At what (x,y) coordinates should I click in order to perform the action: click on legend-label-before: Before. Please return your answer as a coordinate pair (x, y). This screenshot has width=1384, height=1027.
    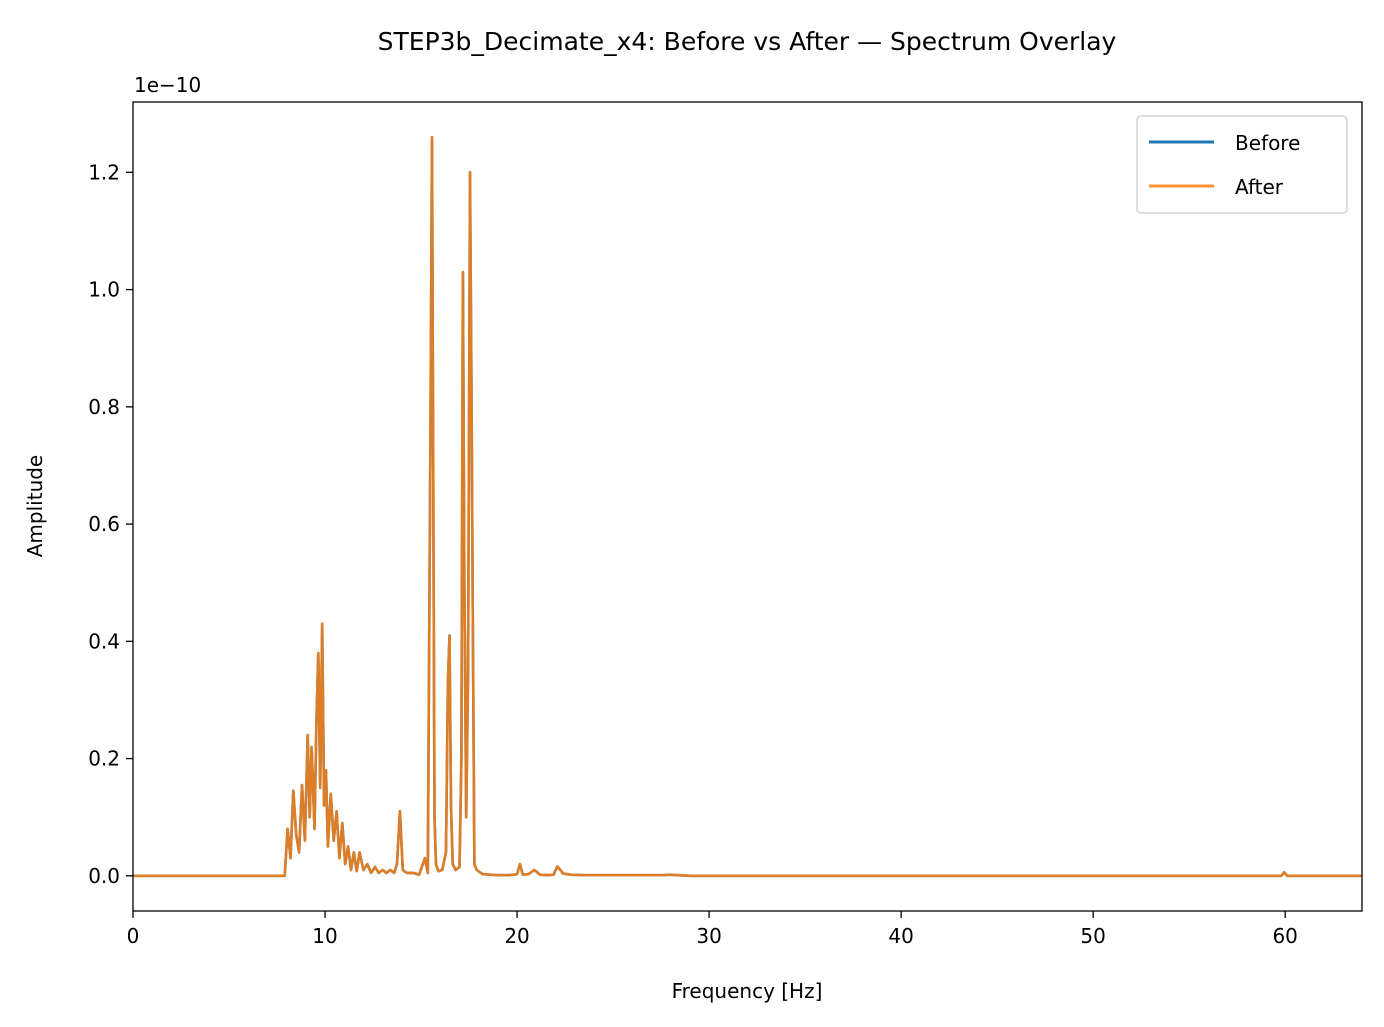
    Looking at the image, I should click on (1267, 143).